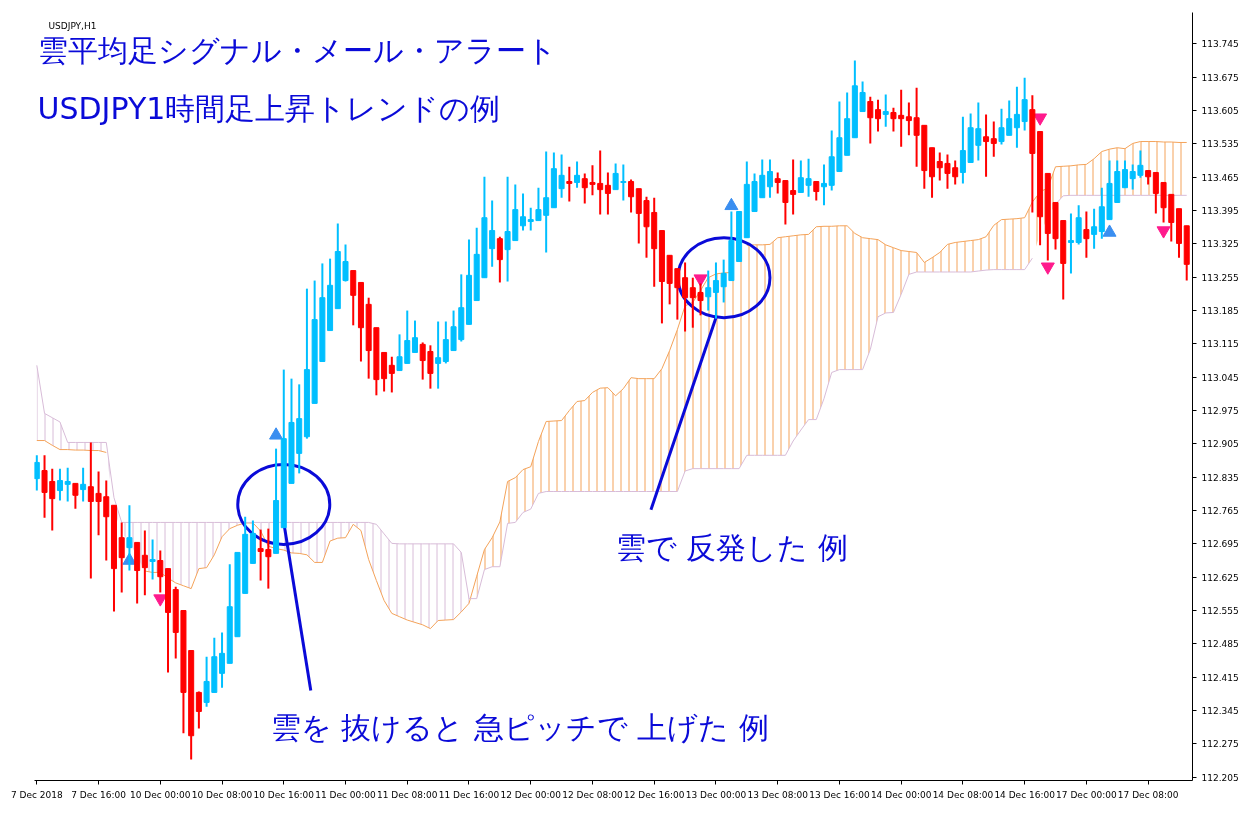  What do you see at coordinates (284, 794) in the screenshot?
I see `x-tick-label: 10 Dec 16:00` at bounding box center [284, 794].